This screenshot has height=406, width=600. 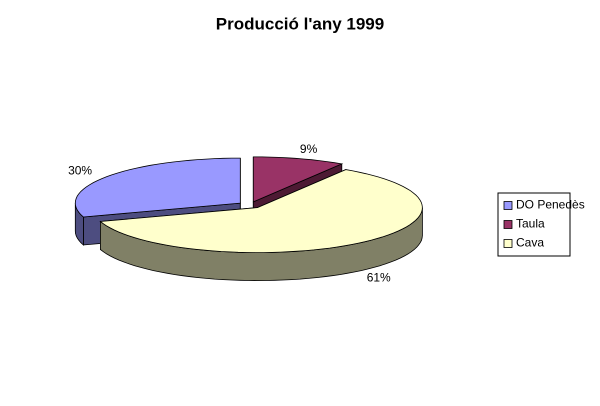 I want to click on legend-label: Taula, so click(x=530, y=224).